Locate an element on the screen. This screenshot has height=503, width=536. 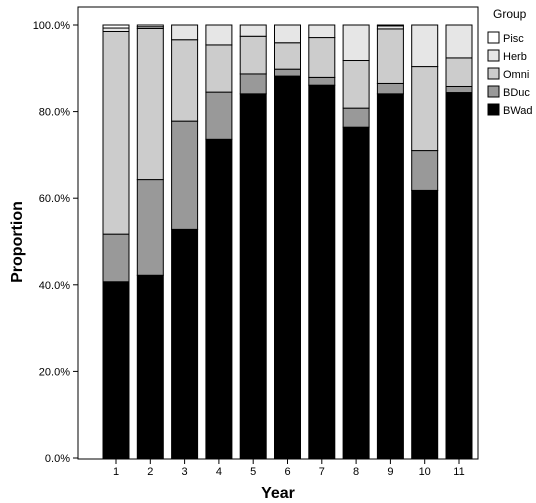
y-axis-ticks: 0.0% 20.0% 40.0% 60.0% 80.0% 100.0% is located at coordinates (55, 242).